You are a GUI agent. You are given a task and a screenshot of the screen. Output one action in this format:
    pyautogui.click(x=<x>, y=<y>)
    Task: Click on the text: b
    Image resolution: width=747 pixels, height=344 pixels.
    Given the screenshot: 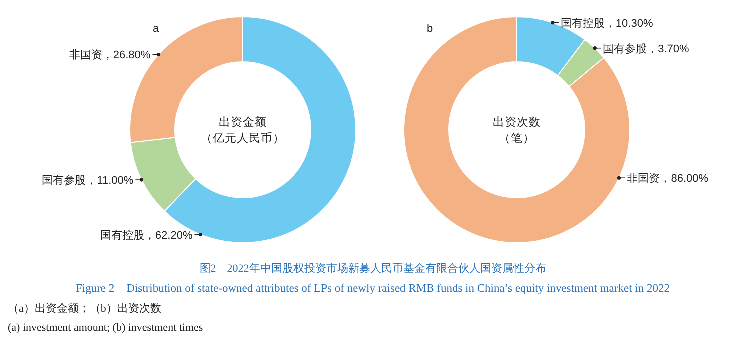 What is the action you would take?
    pyautogui.click(x=430, y=29)
    